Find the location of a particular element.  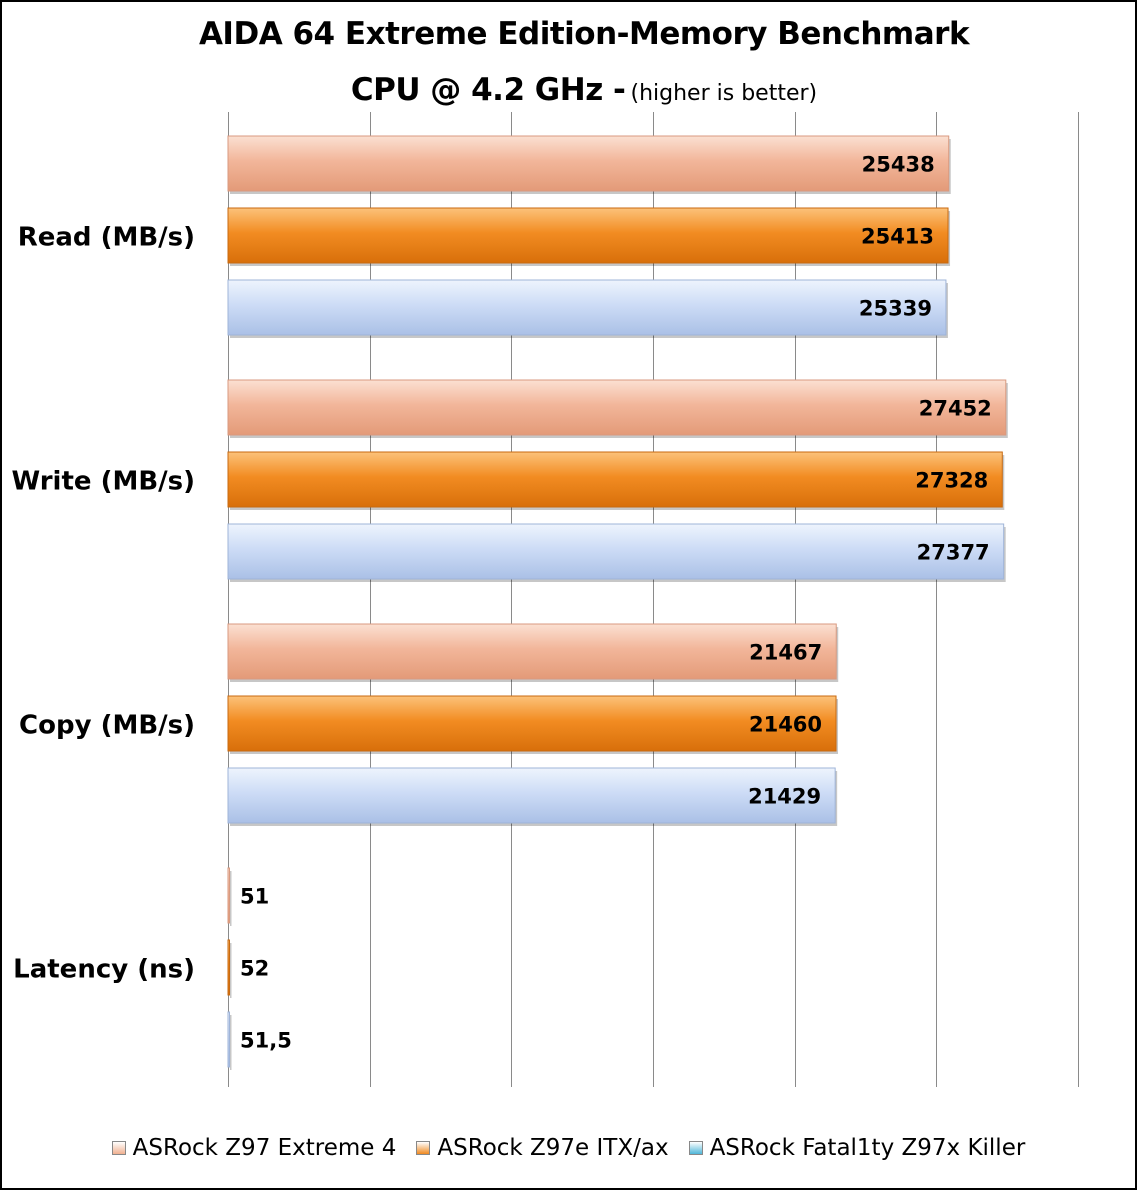

chart-title: AIDA 64 Extreme Edition-Memory Benchmark is located at coordinates (584, 34).